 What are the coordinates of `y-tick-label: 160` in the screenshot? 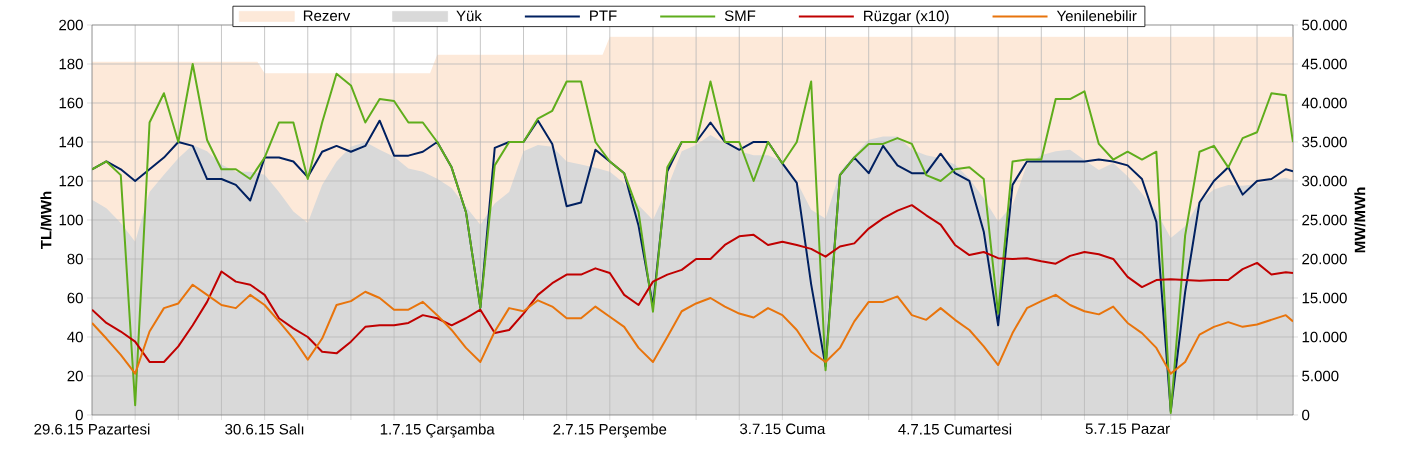 It's located at (71, 103).